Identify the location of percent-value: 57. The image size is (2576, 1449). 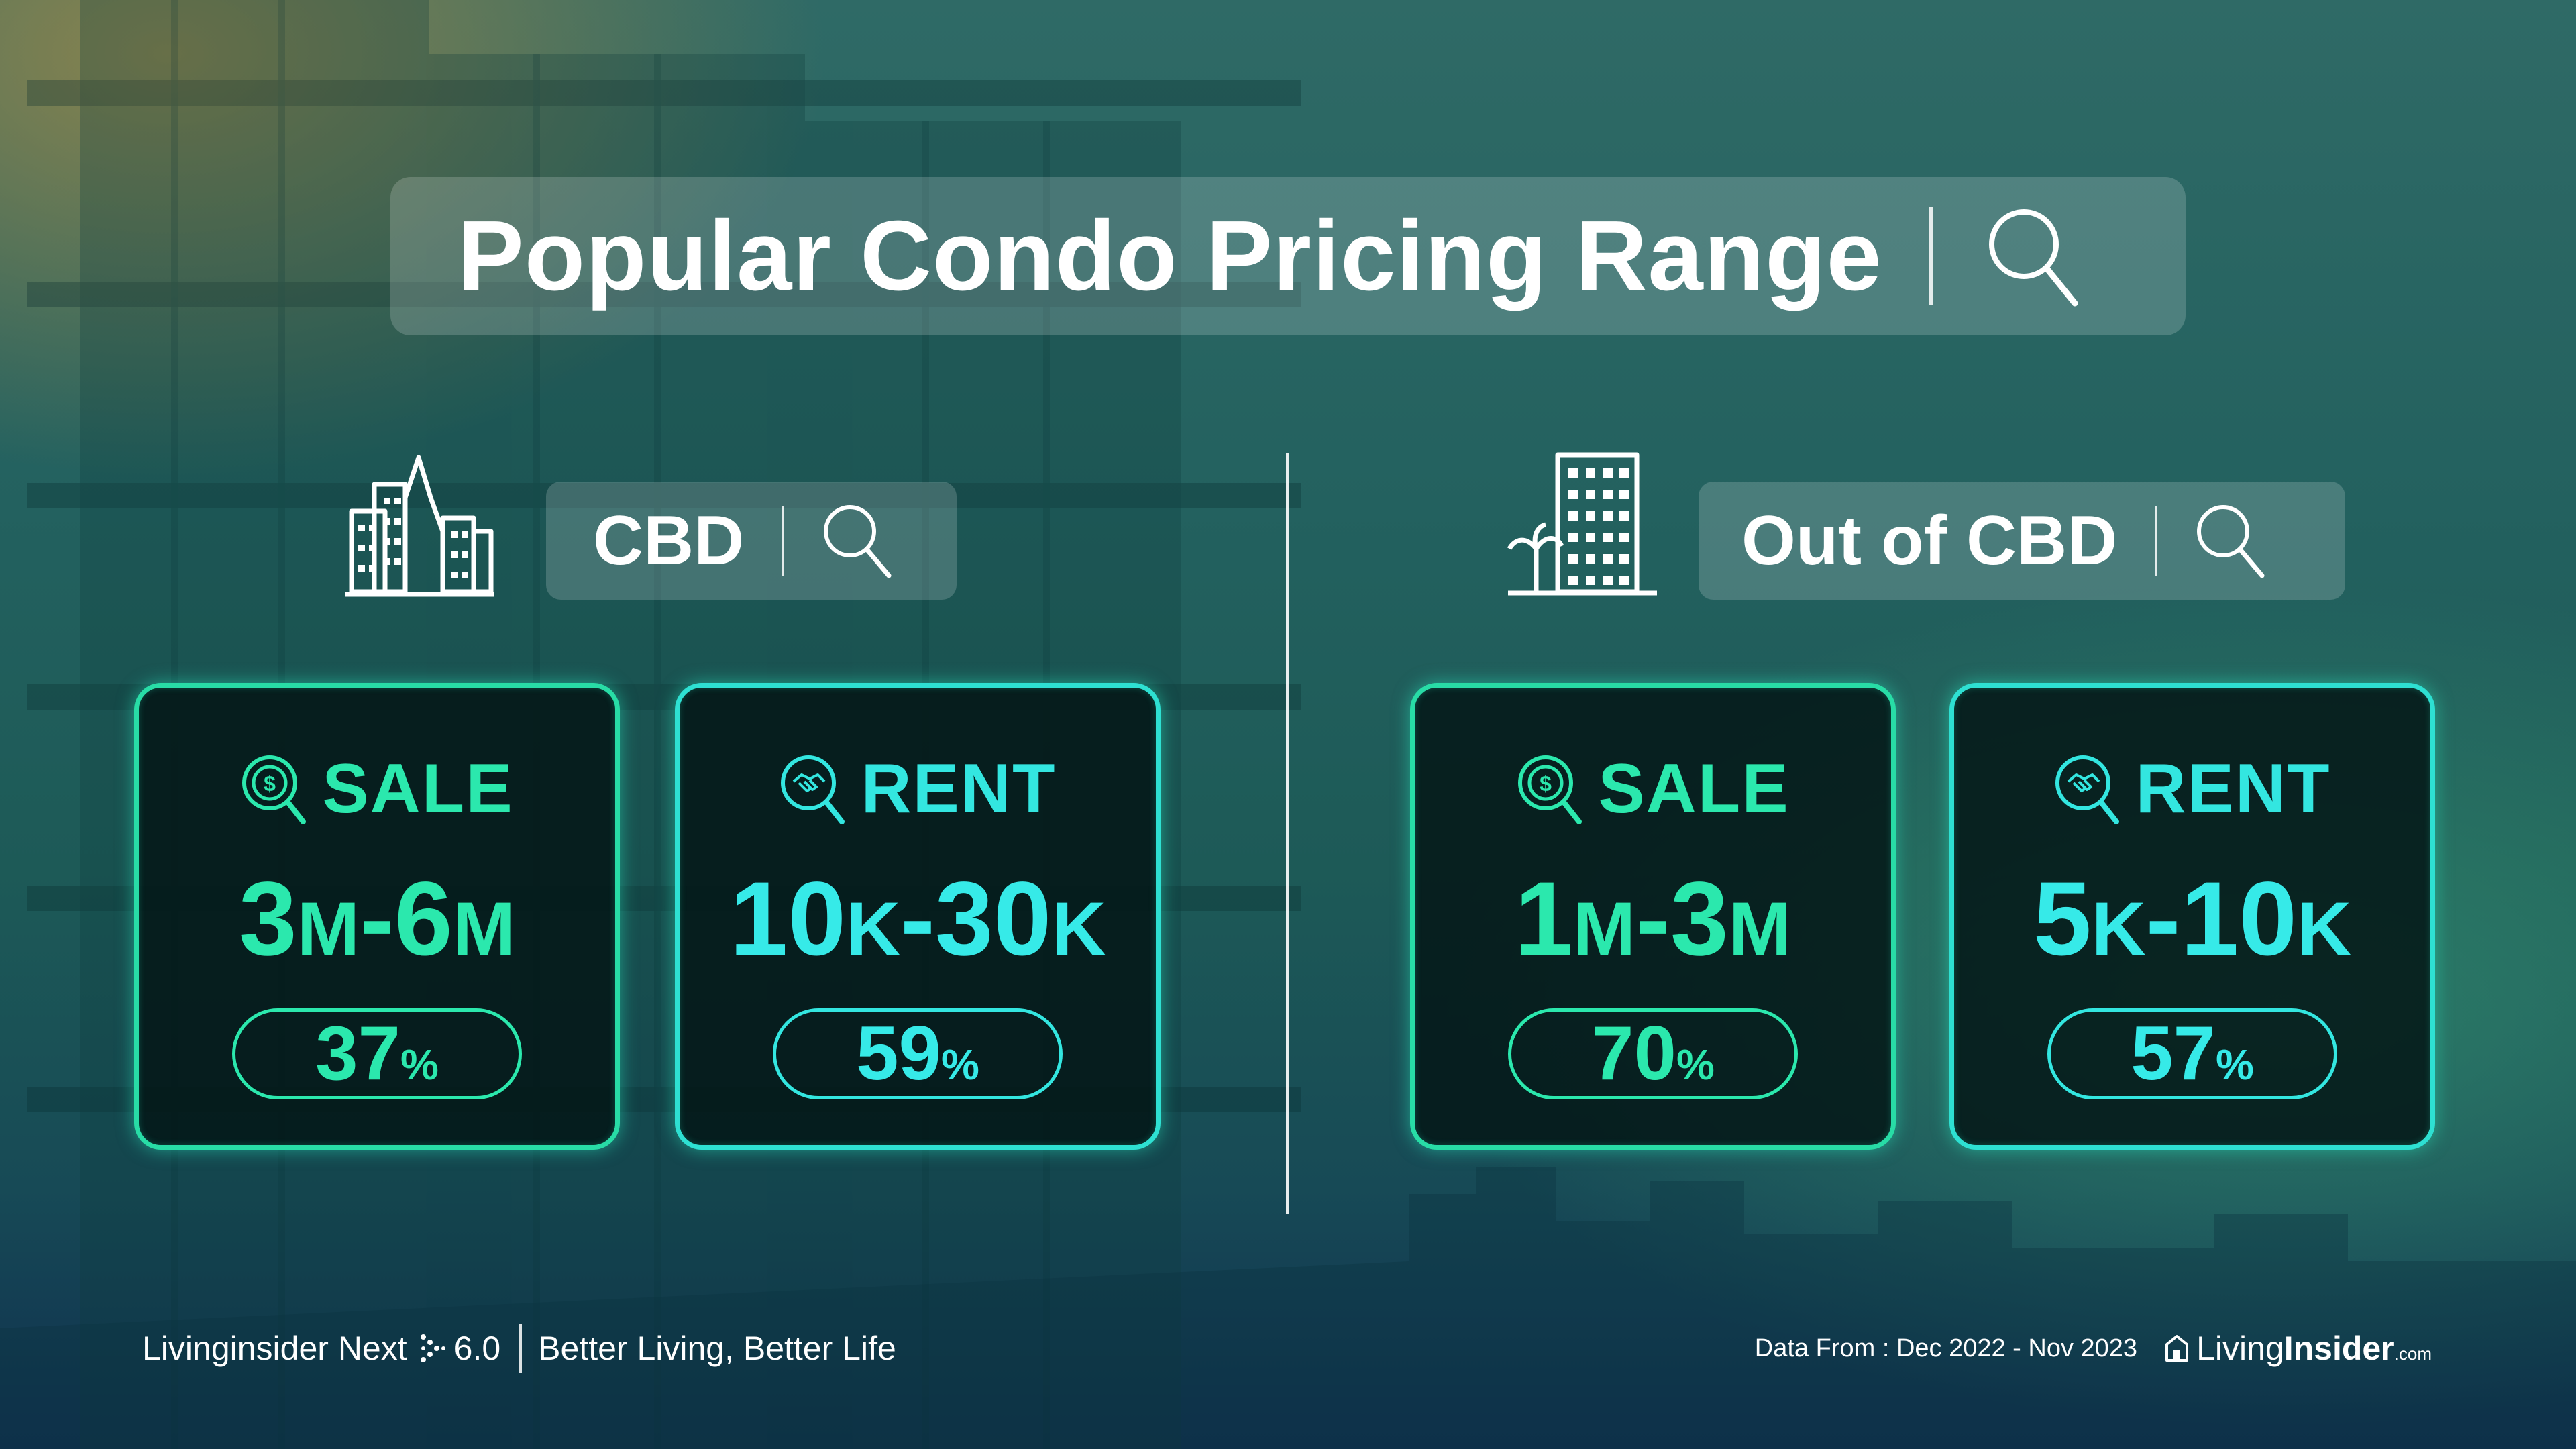
(2173, 1053).